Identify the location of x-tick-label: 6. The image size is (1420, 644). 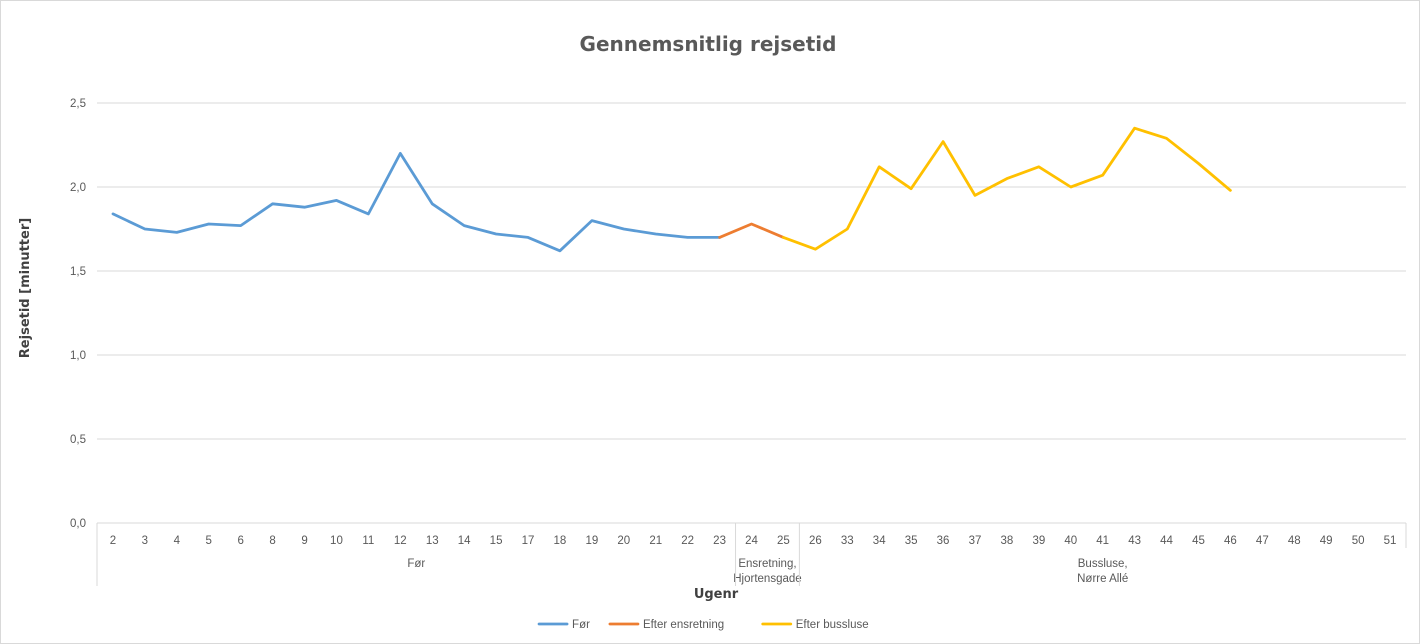
(240, 541).